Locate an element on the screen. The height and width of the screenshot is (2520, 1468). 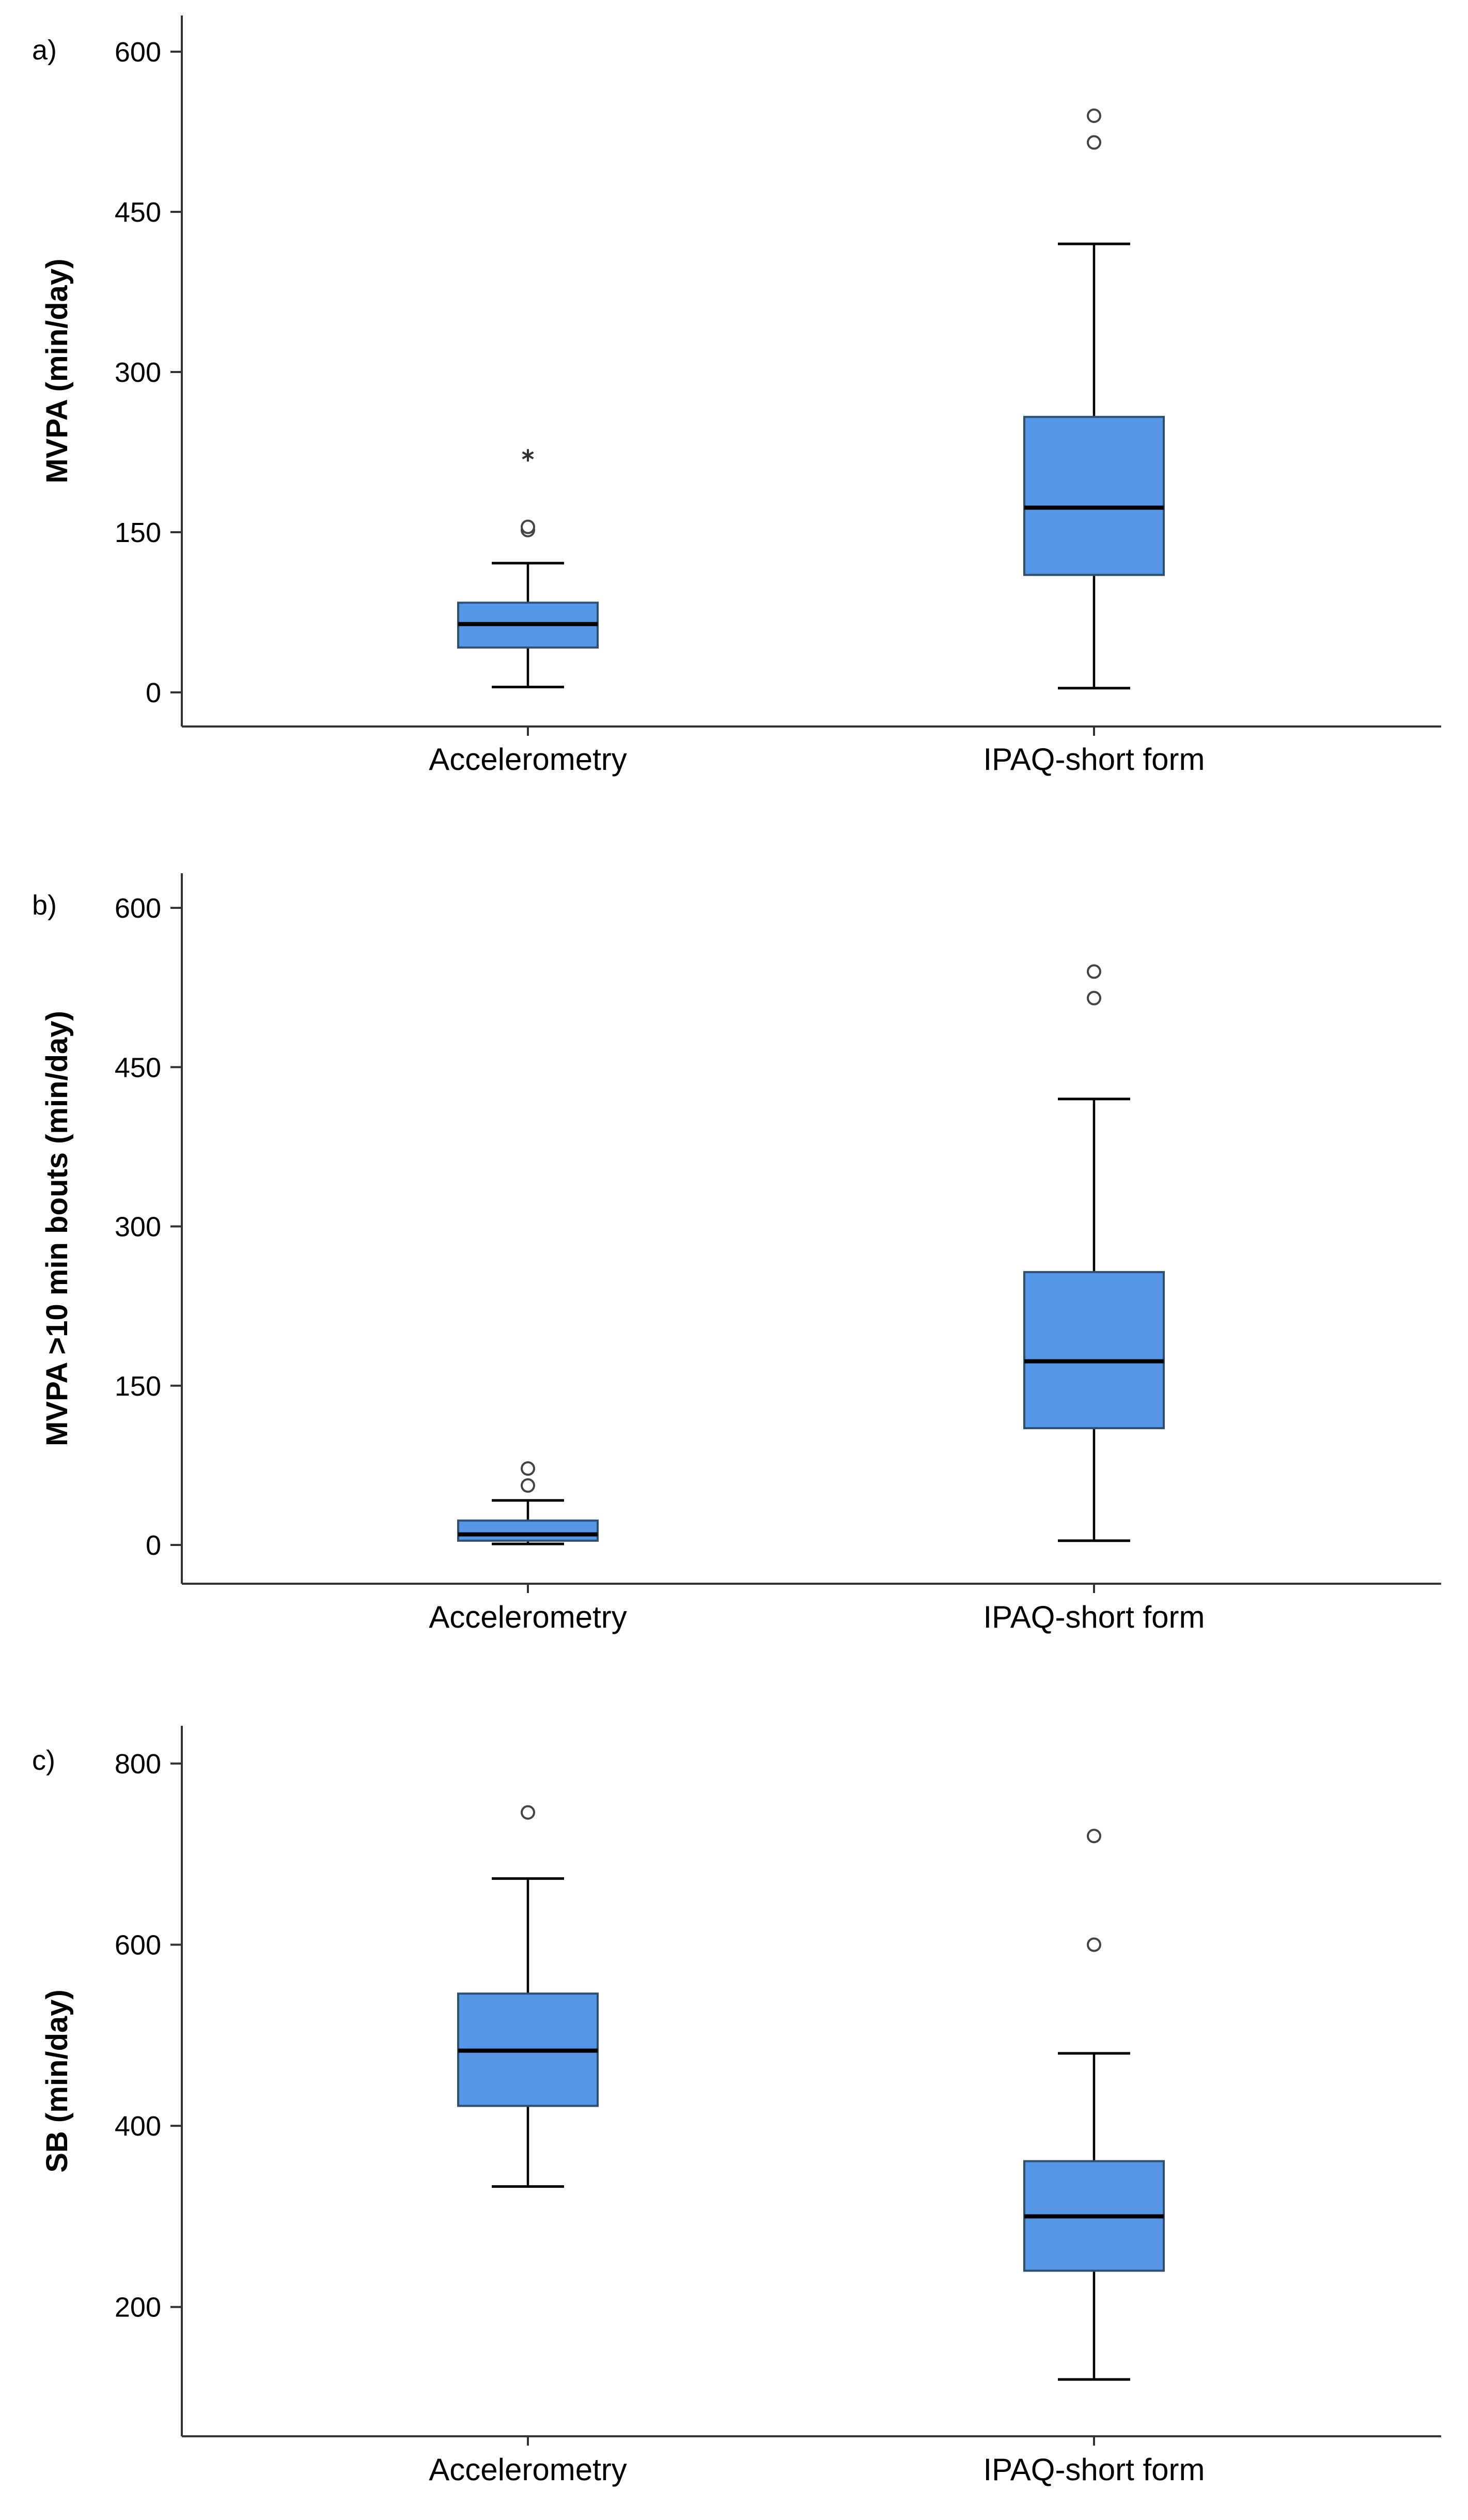
y-axis-label: MVPA >10 min bouts (min/day) is located at coordinates (57, 1228).